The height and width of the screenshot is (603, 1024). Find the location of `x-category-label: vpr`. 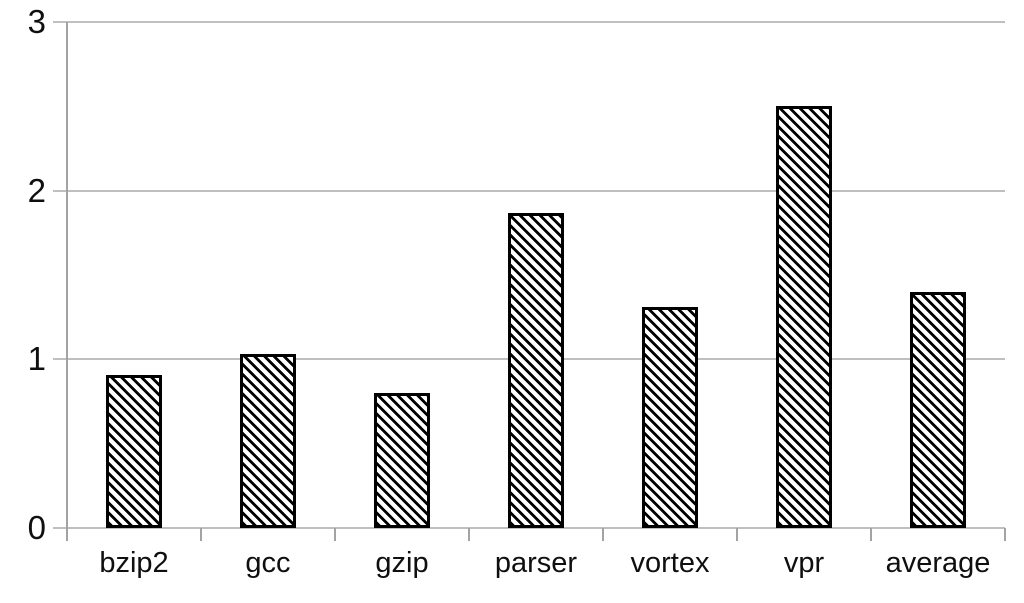

x-category-label: vpr is located at coordinates (804, 563).